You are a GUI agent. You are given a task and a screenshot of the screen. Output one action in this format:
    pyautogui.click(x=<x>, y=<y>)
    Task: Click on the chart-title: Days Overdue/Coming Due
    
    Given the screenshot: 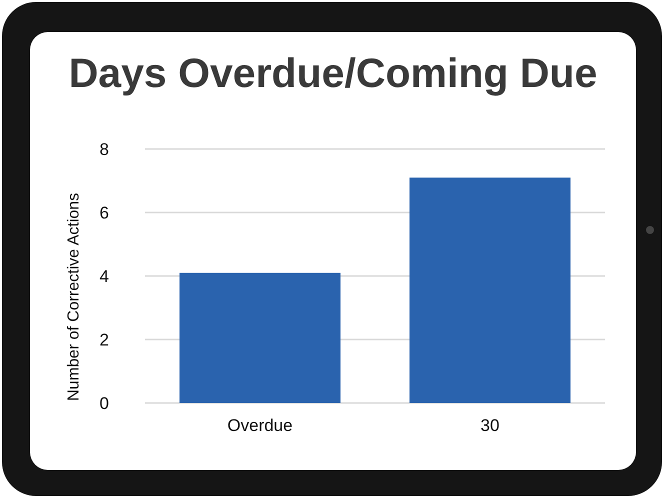 What is the action you would take?
    pyautogui.click(x=333, y=73)
    